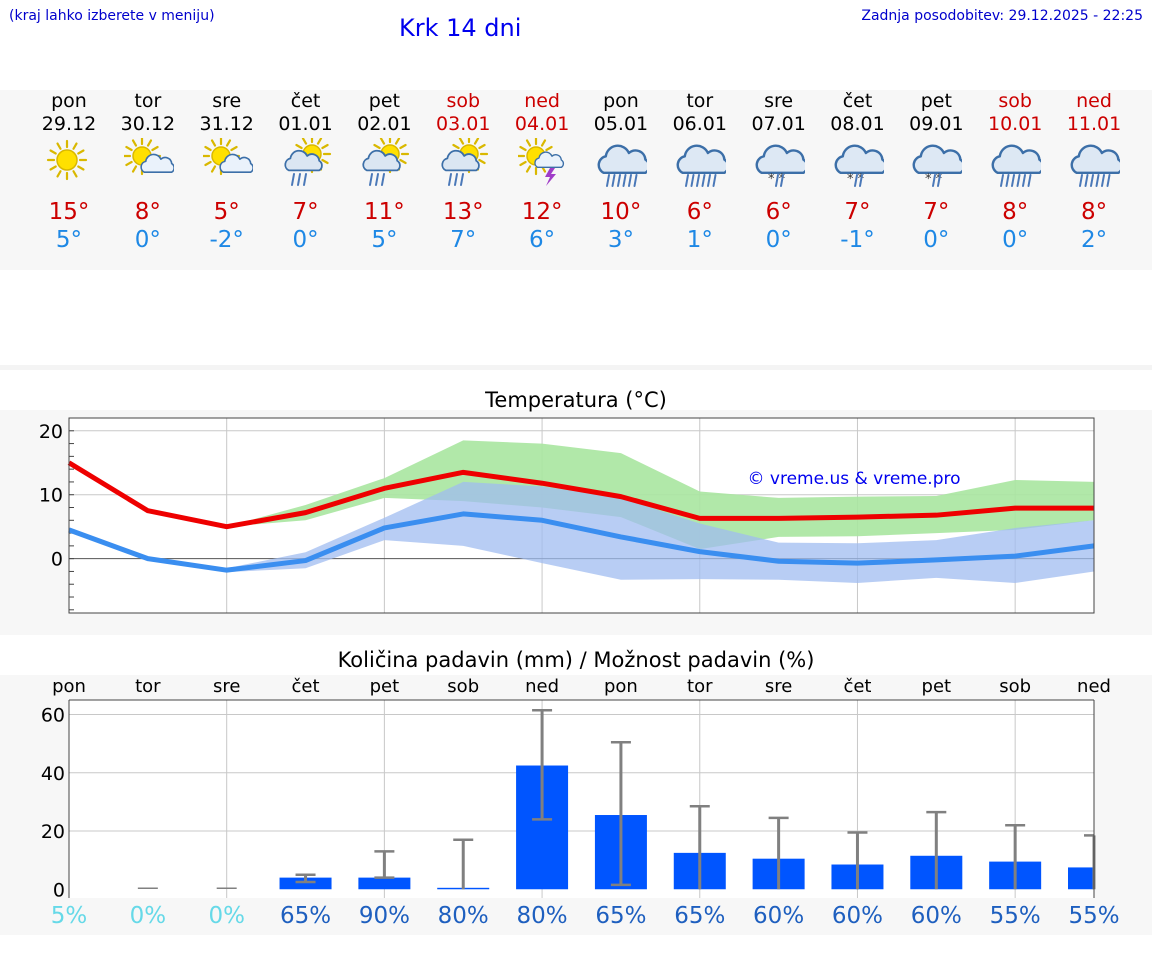 The image size is (1152, 975). I want to click on location-hint: (kraj lahko izberete v meniju), so click(112, 16).